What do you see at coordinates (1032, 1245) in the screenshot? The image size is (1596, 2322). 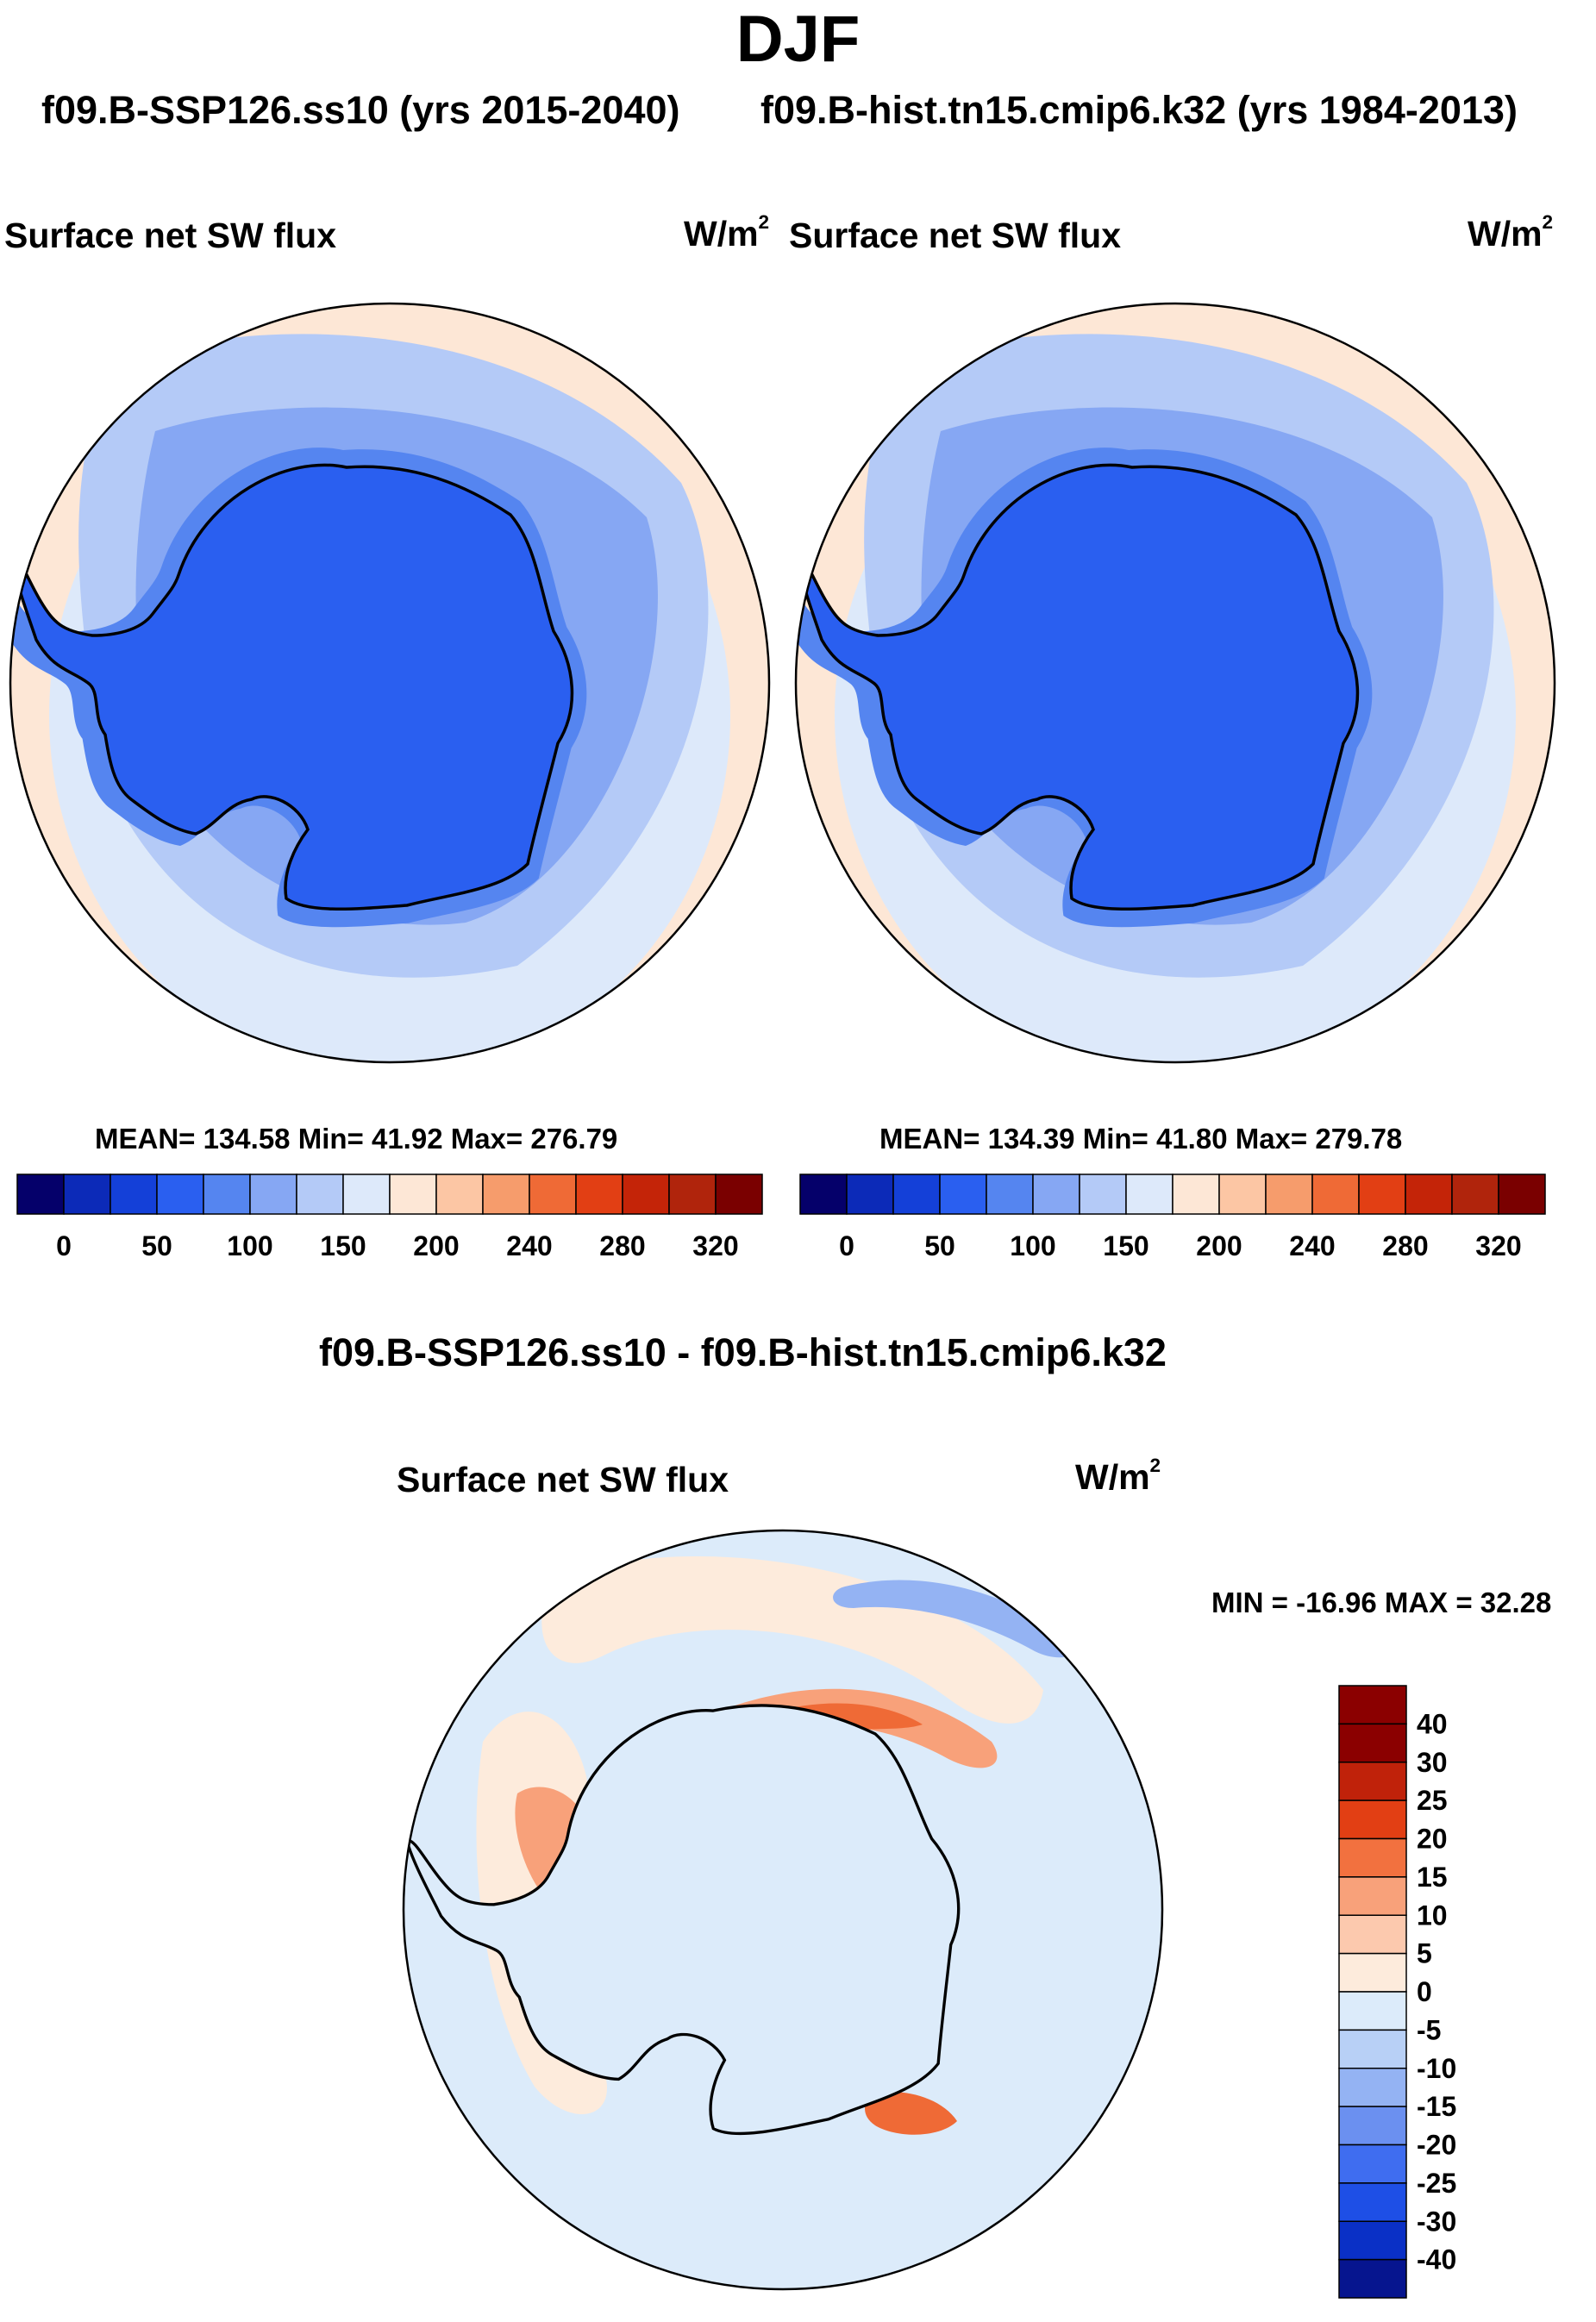 I see `right-colorbar-tick-label: 100` at bounding box center [1032, 1245].